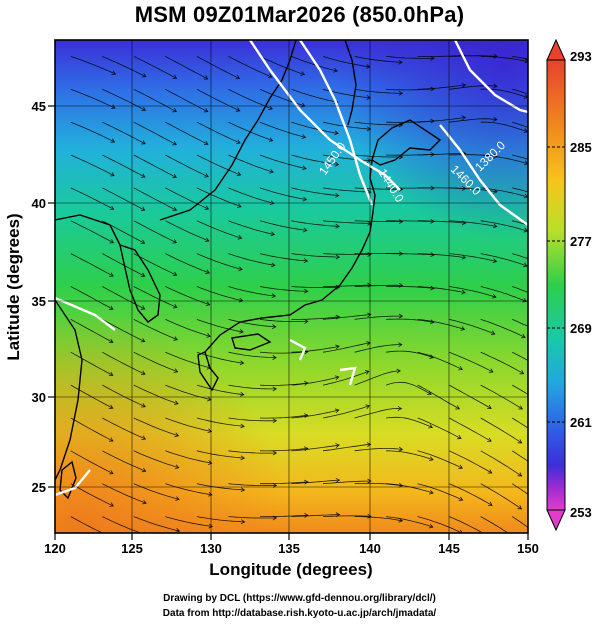 The image size is (599, 625). I want to click on colorbar-label-261: 261, so click(581, 422).